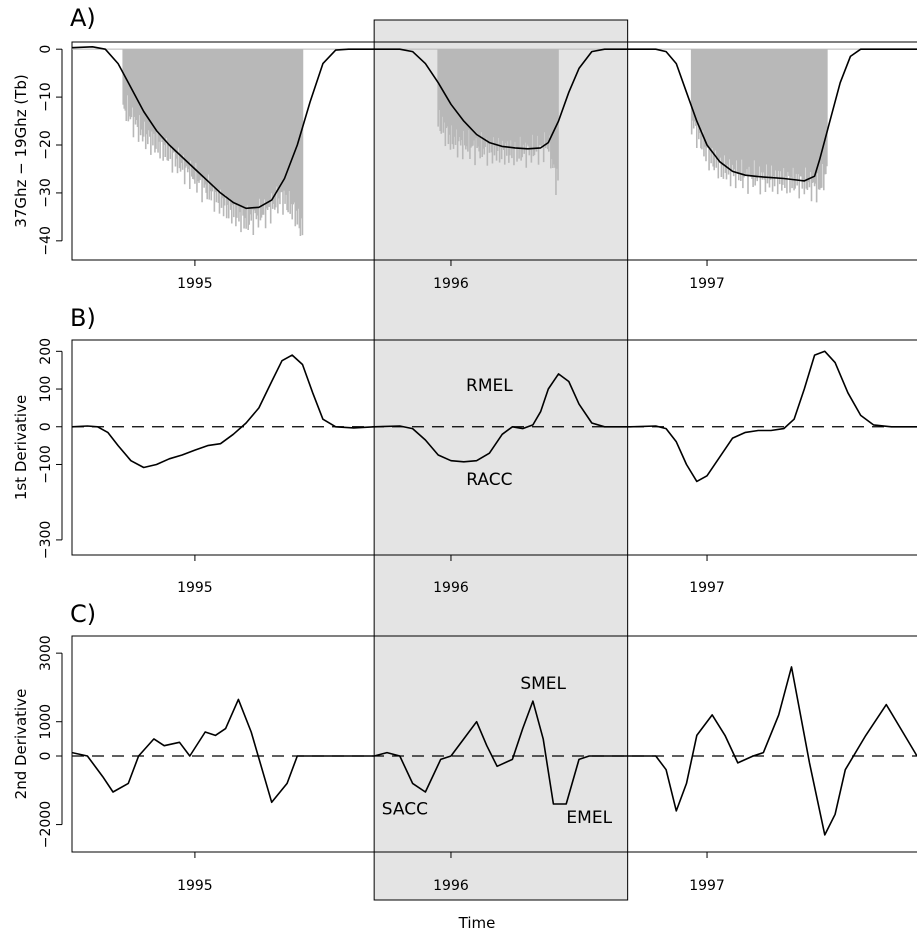 This screenshot has height=935, width=917. What do you see at coordinates (83, 318) in the screenshot?
I see `panel-label: B)` at bounding box center [83, 318].